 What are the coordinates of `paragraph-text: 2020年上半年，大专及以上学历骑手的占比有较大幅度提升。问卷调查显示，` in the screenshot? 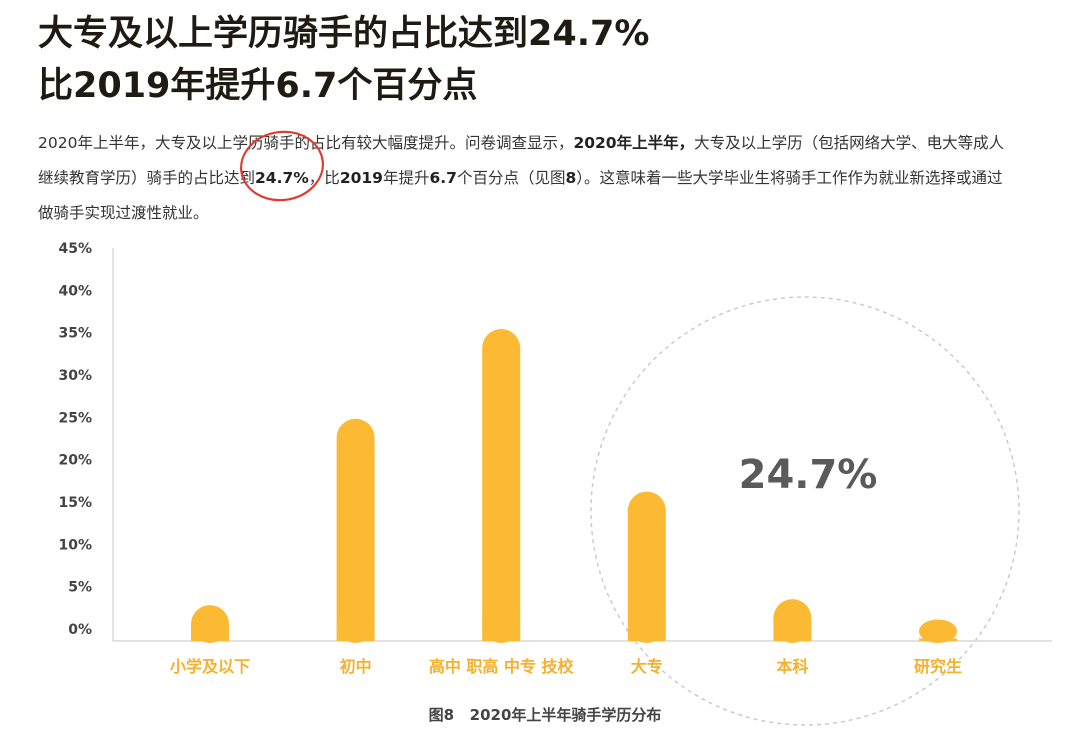 It's located at (306, 143).